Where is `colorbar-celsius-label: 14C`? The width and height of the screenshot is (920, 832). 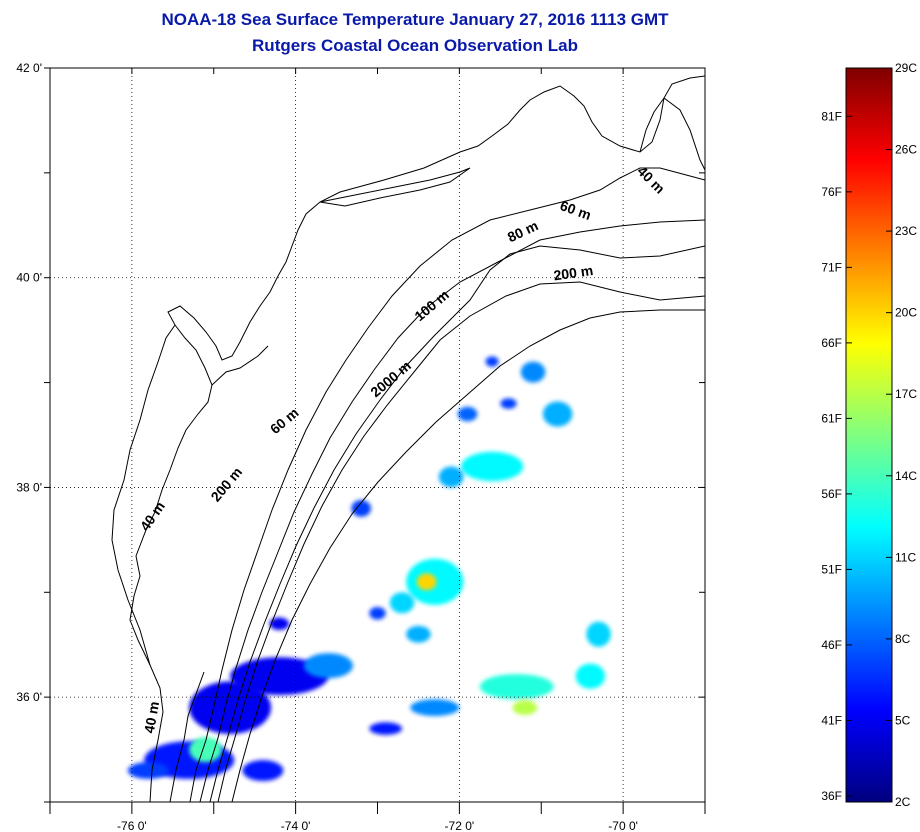
colorbar-celsius-label: 14C is located at coordinates (906, 476).